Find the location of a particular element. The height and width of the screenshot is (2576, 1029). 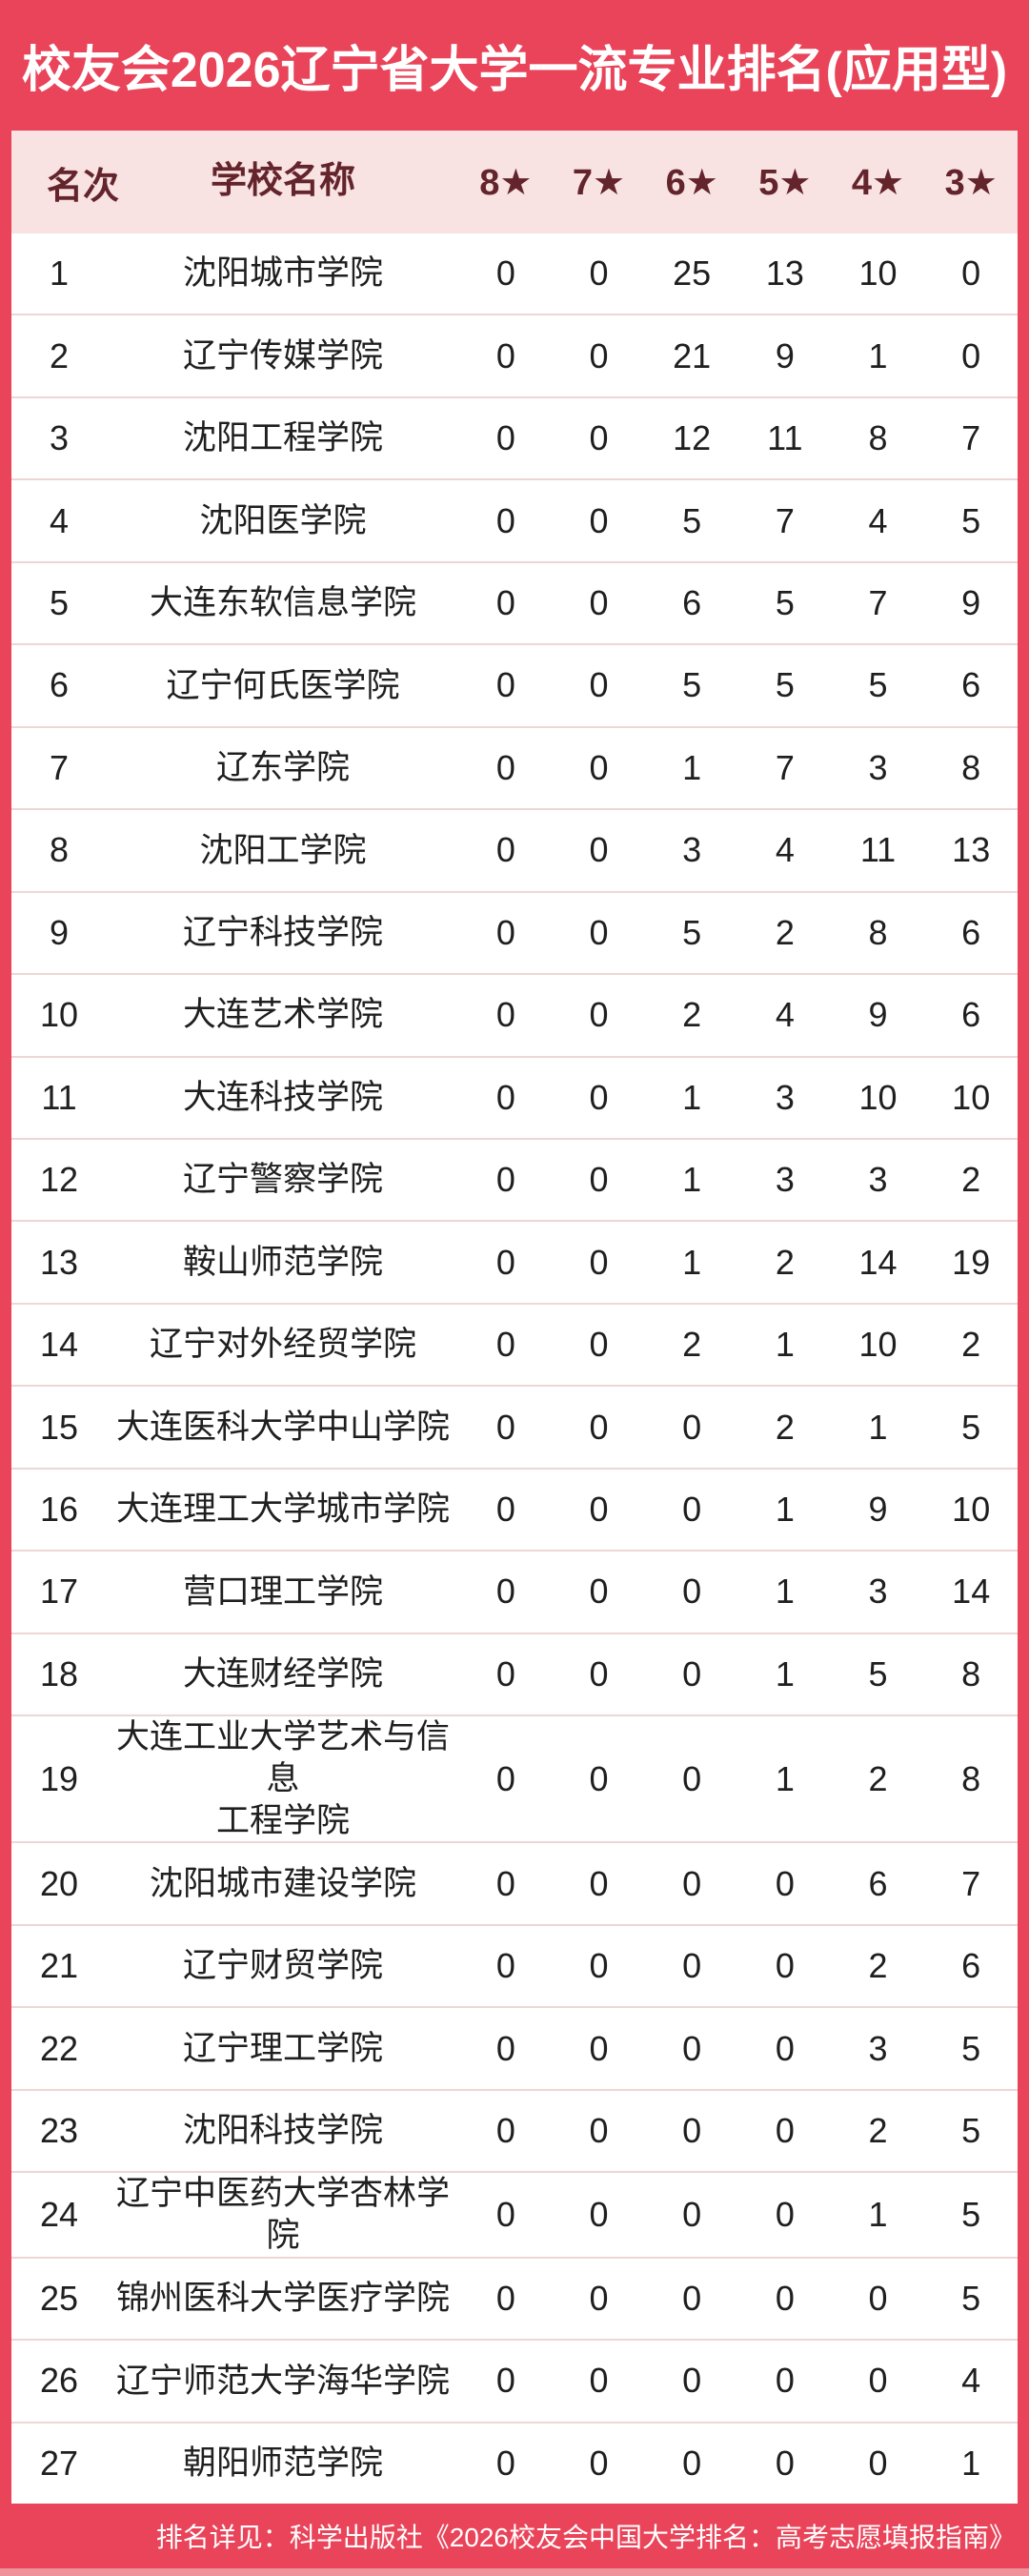

school-name-cell: 辽宁中医药大学杏林学院 is located at coordinates (282, 2214).